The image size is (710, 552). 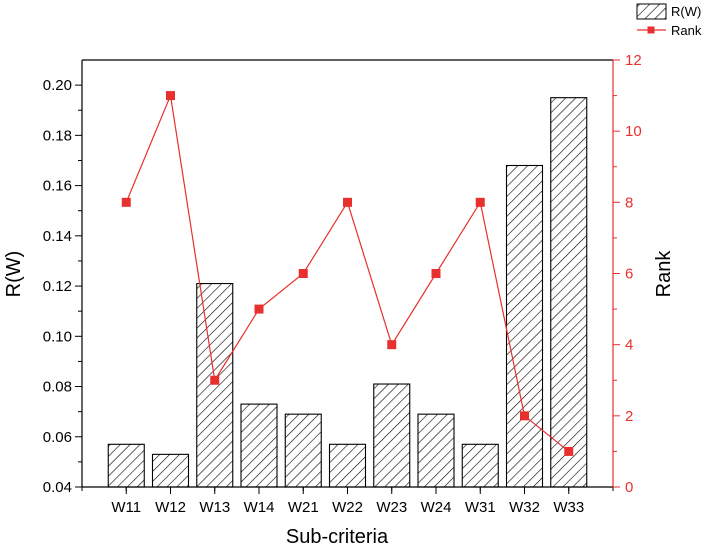 What do you see at coordinates (126, 507) in the screenshot?
I see `x-tick-label: W11` at bounding box center [126, 507].